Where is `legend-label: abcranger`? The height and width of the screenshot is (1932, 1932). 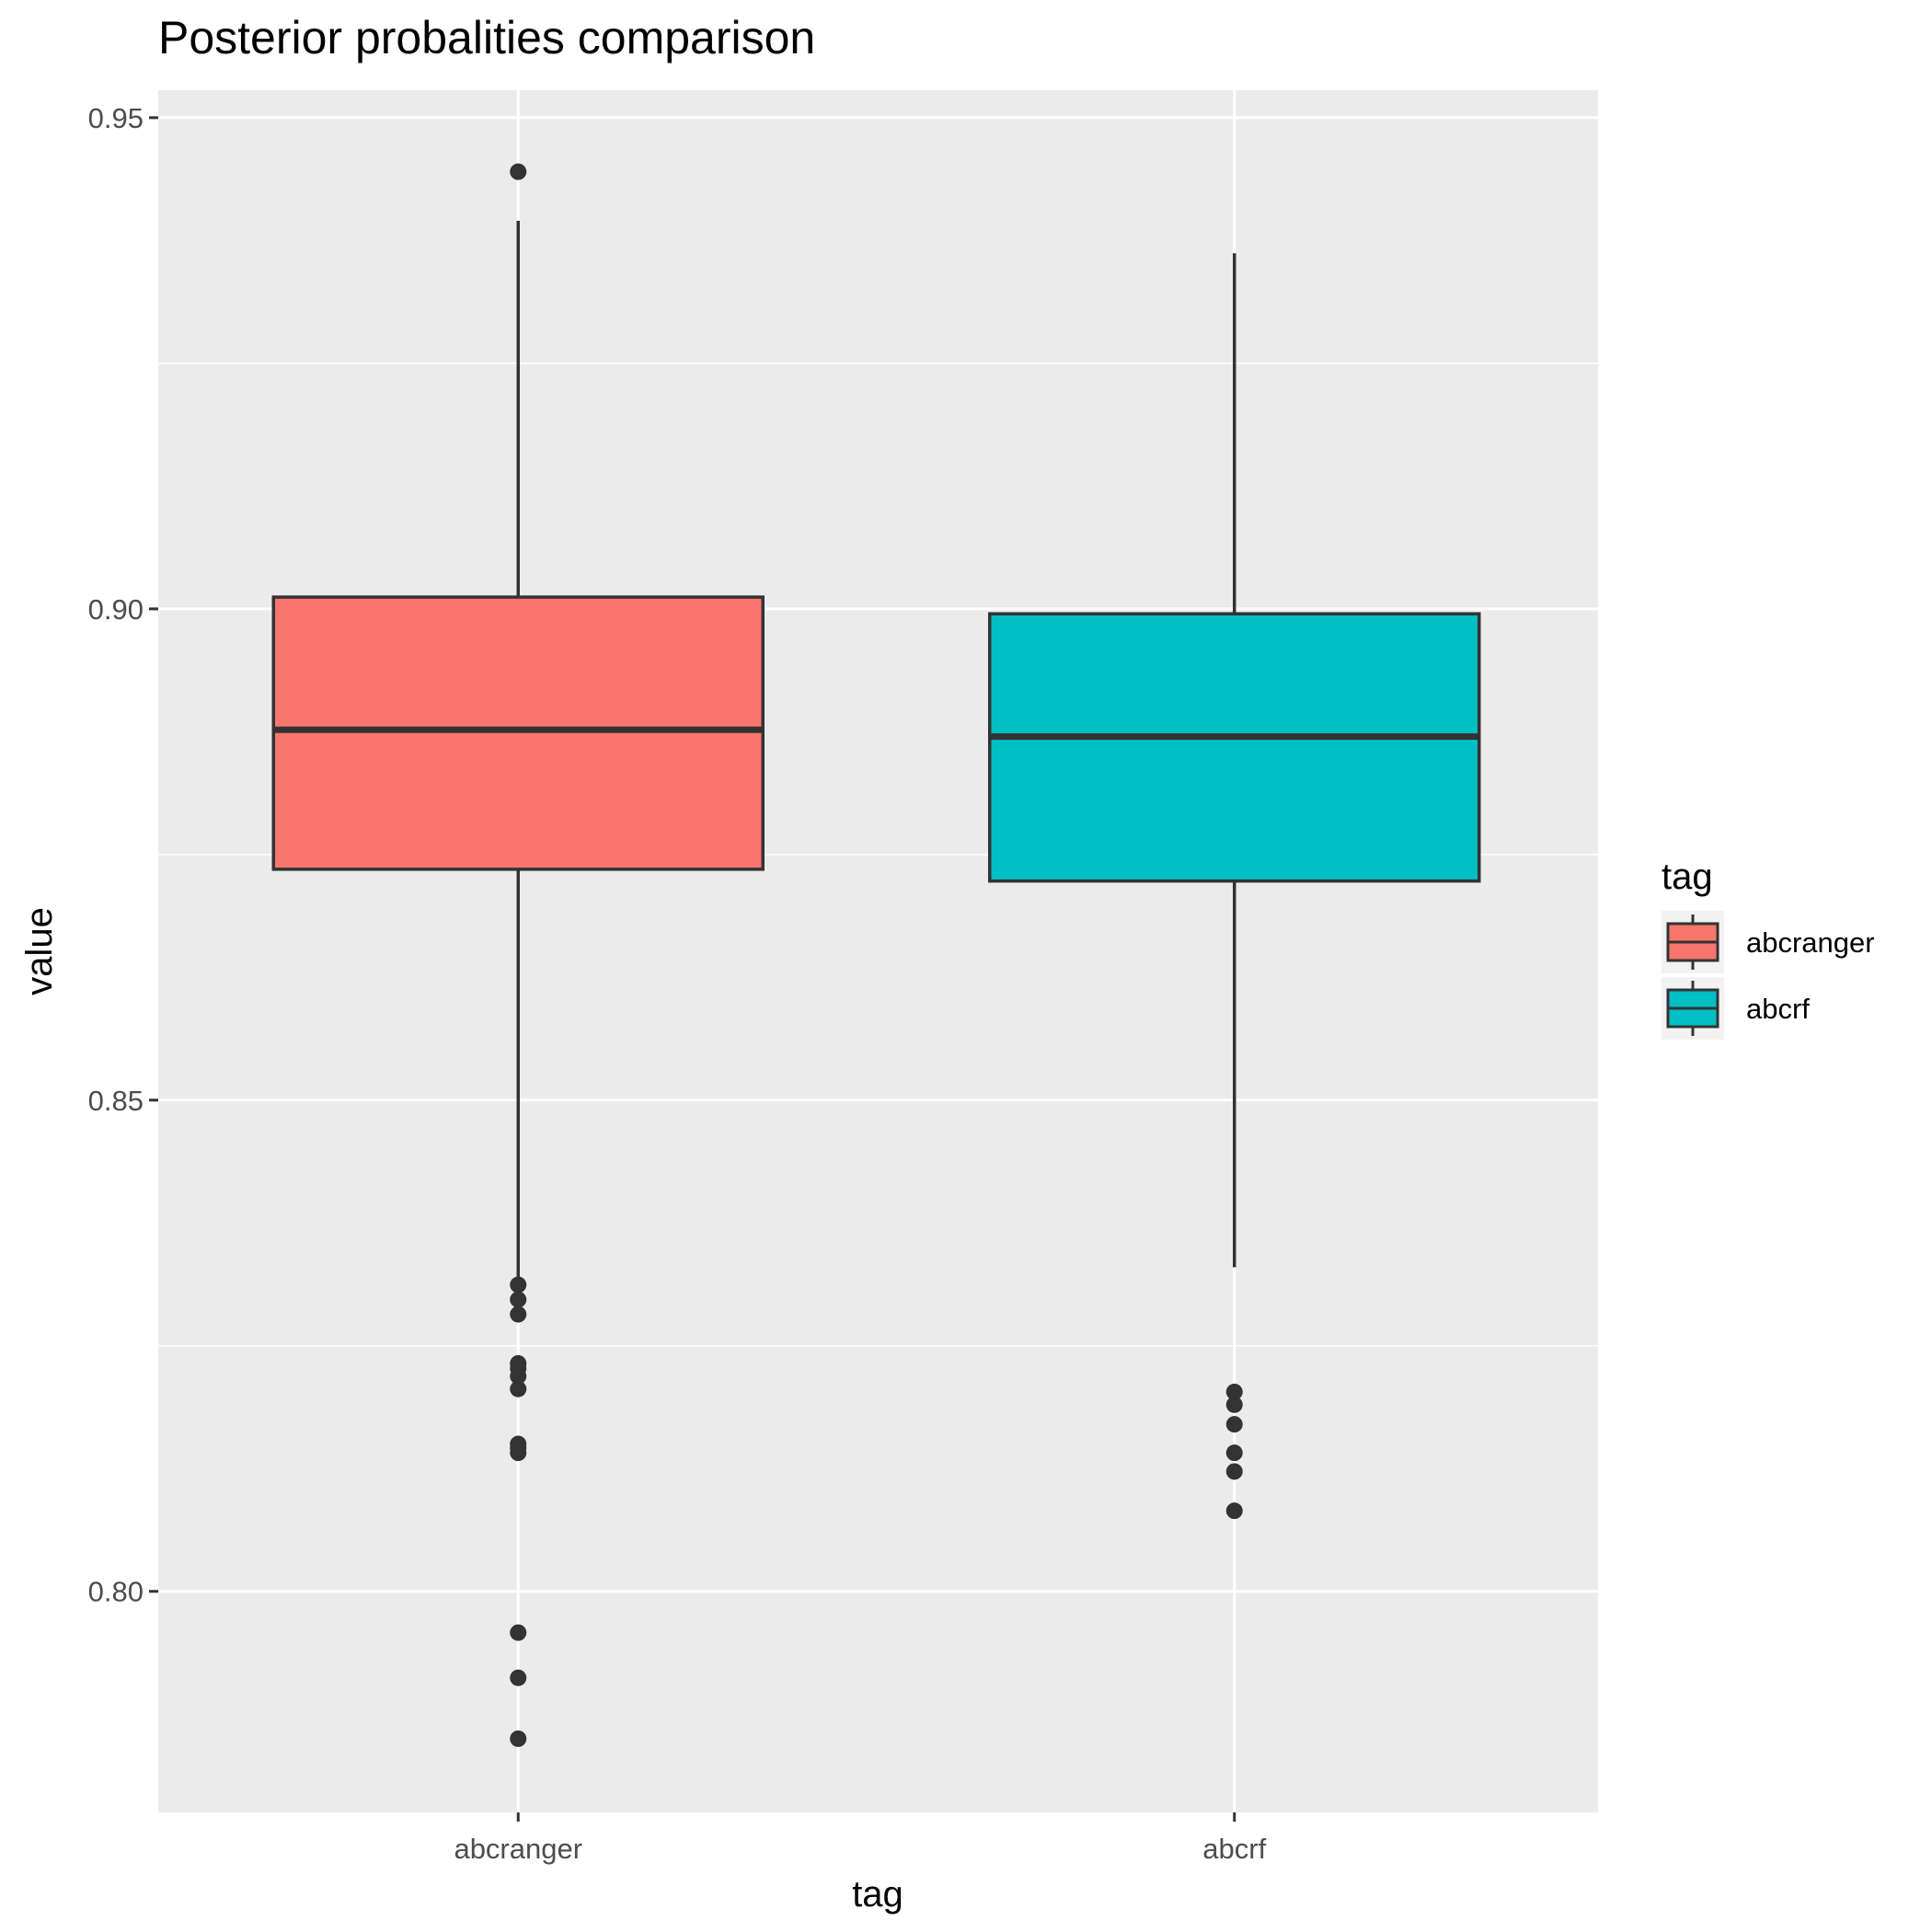
legend-label: abcranger is located at coordinates (1810, 942).